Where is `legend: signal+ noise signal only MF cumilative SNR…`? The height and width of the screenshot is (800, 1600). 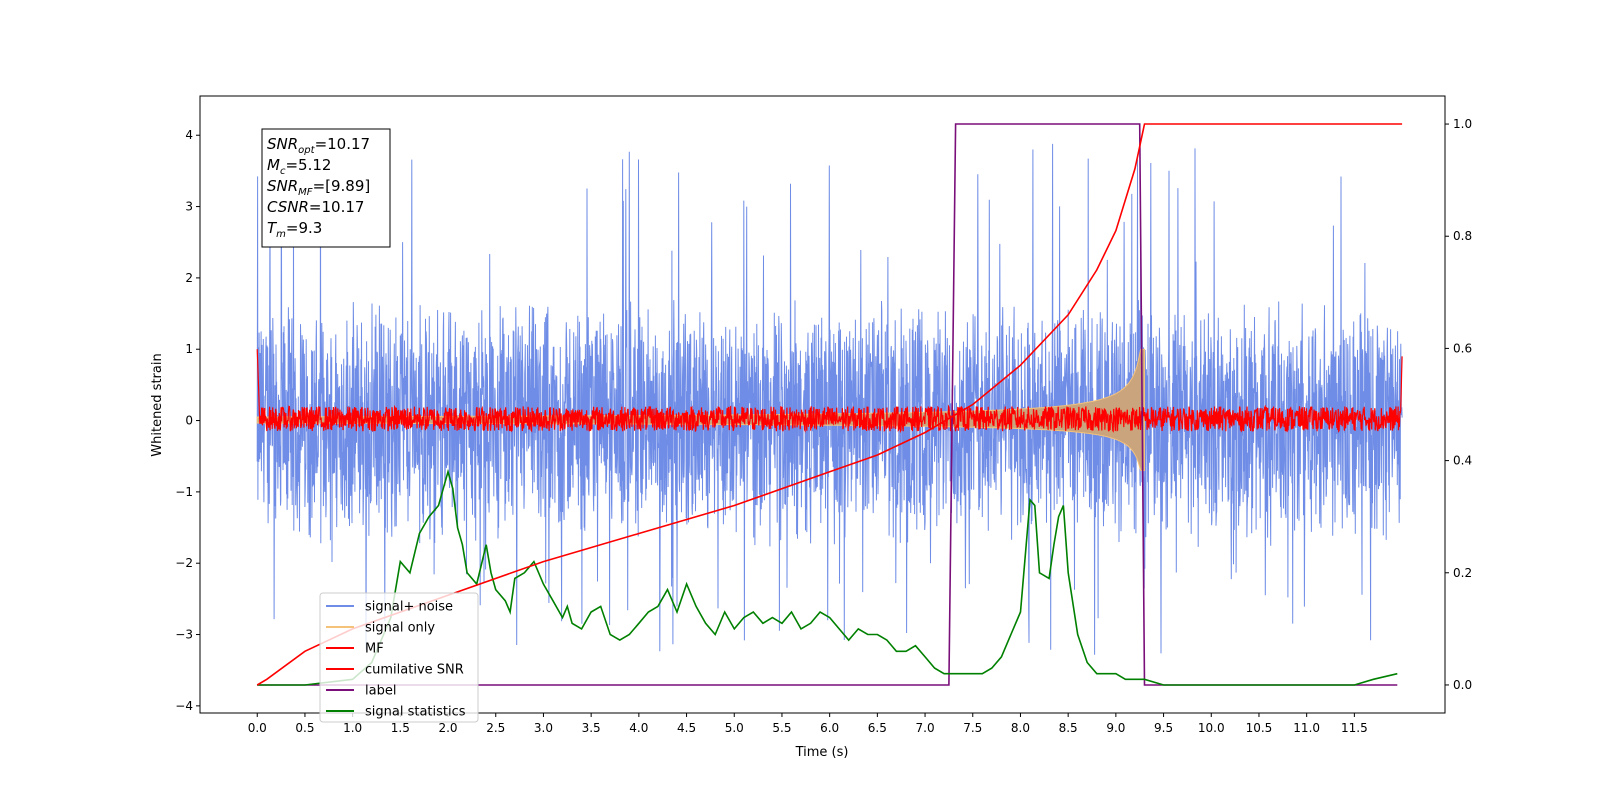
legend: signal+ noise signal only MF cumilative SNR… is located at coordinates (399, 657).